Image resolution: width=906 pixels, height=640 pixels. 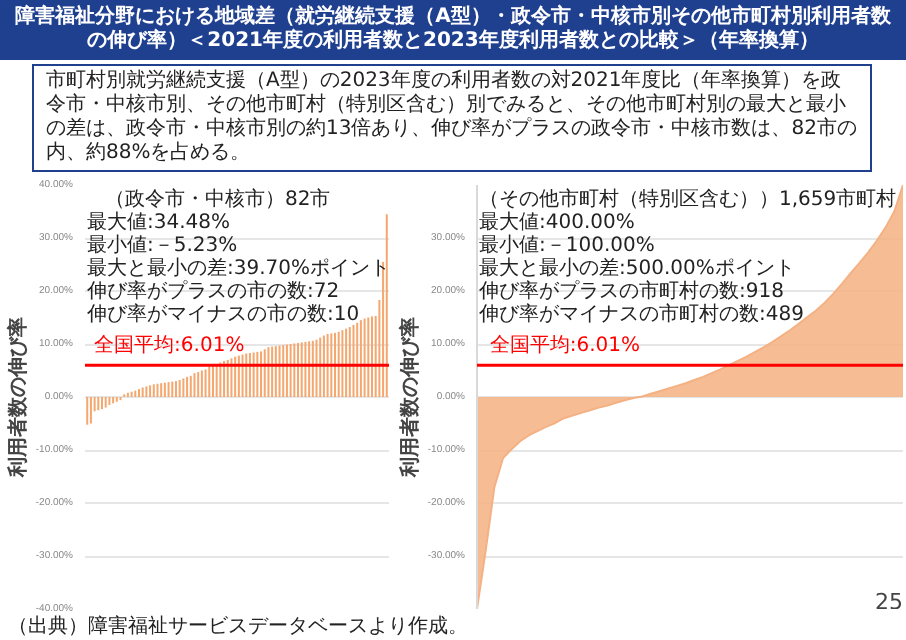 I want to click on annotation: 伸び率がプラスの市町村の数:918, so click(x=631, y=291).